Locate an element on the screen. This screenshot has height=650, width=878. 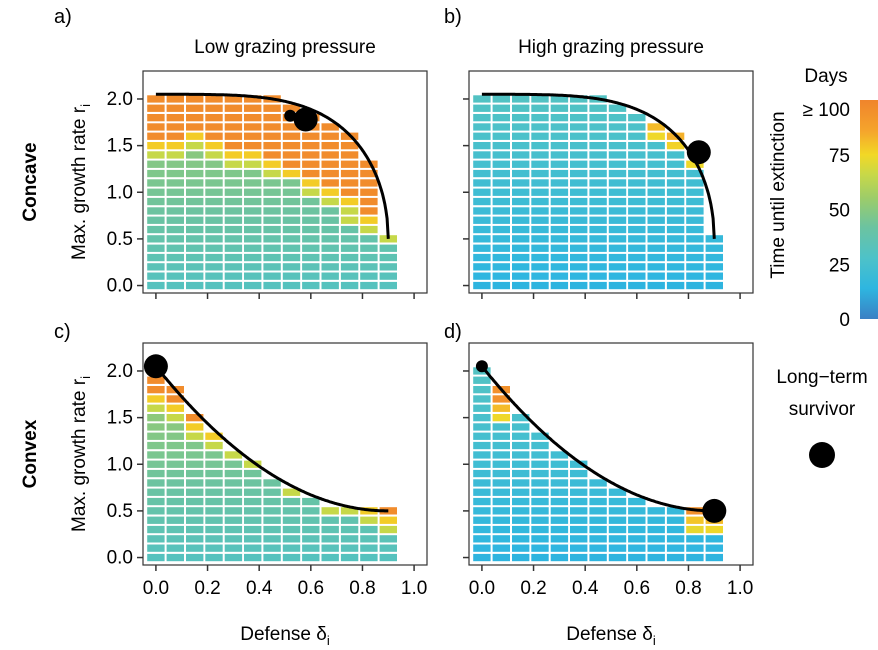
survivor-legend-label-line1: Long−term is located at coordinates (821, 377).